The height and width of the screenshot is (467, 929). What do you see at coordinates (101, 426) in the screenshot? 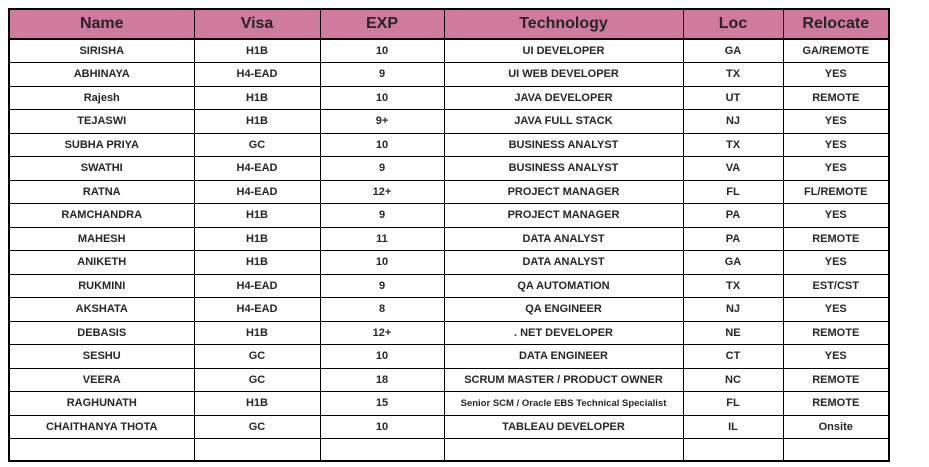
I see `cell-name: CHAITHANYA THOTA` at bounding box center [101, 426].